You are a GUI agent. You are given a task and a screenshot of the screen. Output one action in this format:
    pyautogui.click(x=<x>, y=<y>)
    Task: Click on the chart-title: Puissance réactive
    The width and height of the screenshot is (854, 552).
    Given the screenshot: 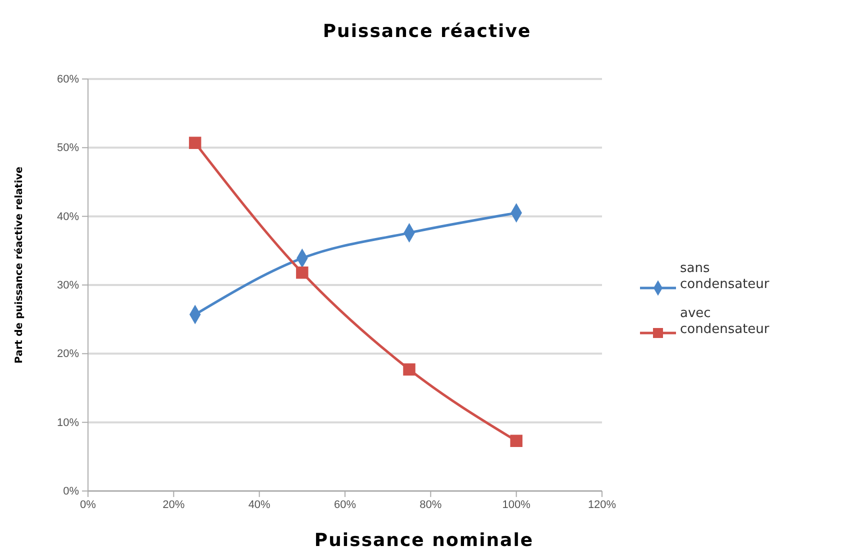 What is the action you would take?
    pyautogui.click(x=427, y=31)
    